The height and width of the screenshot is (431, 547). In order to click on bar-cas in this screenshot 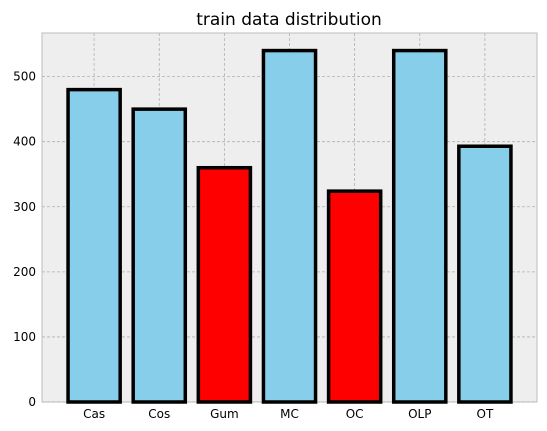, I will do `click(94, 245)`.